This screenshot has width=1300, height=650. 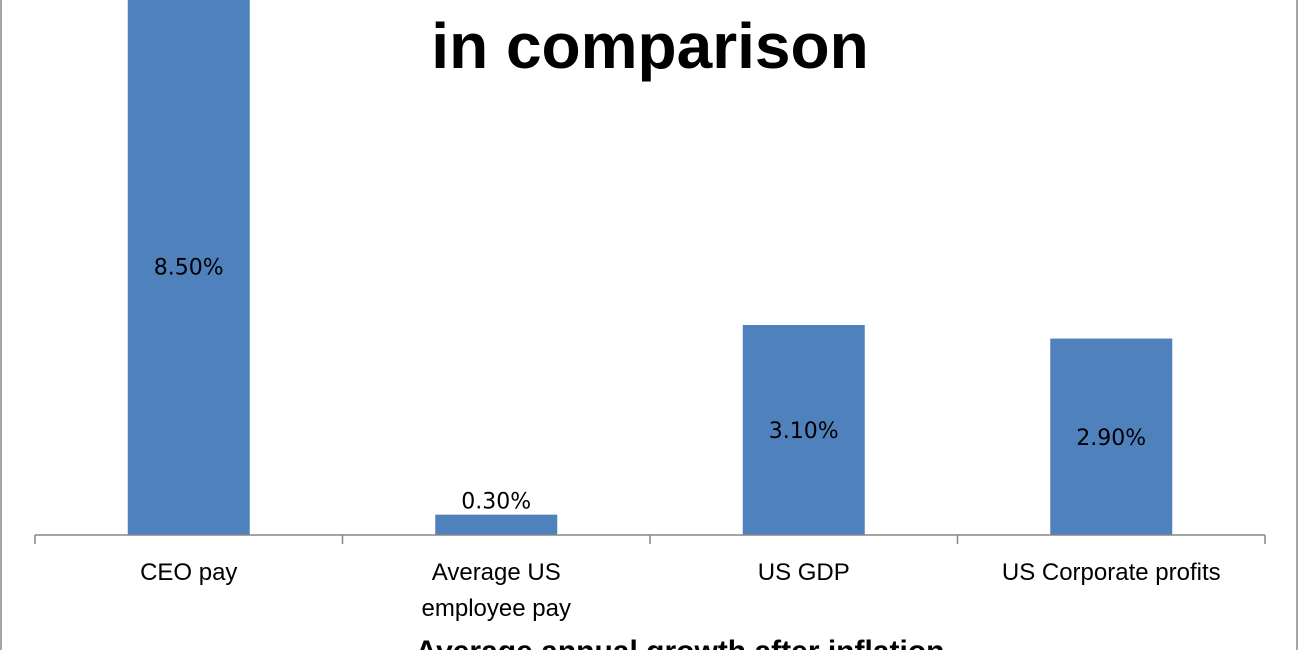 I want to click on x-axis-title: Average annual growth after inflation, so click(x=680, y=642).